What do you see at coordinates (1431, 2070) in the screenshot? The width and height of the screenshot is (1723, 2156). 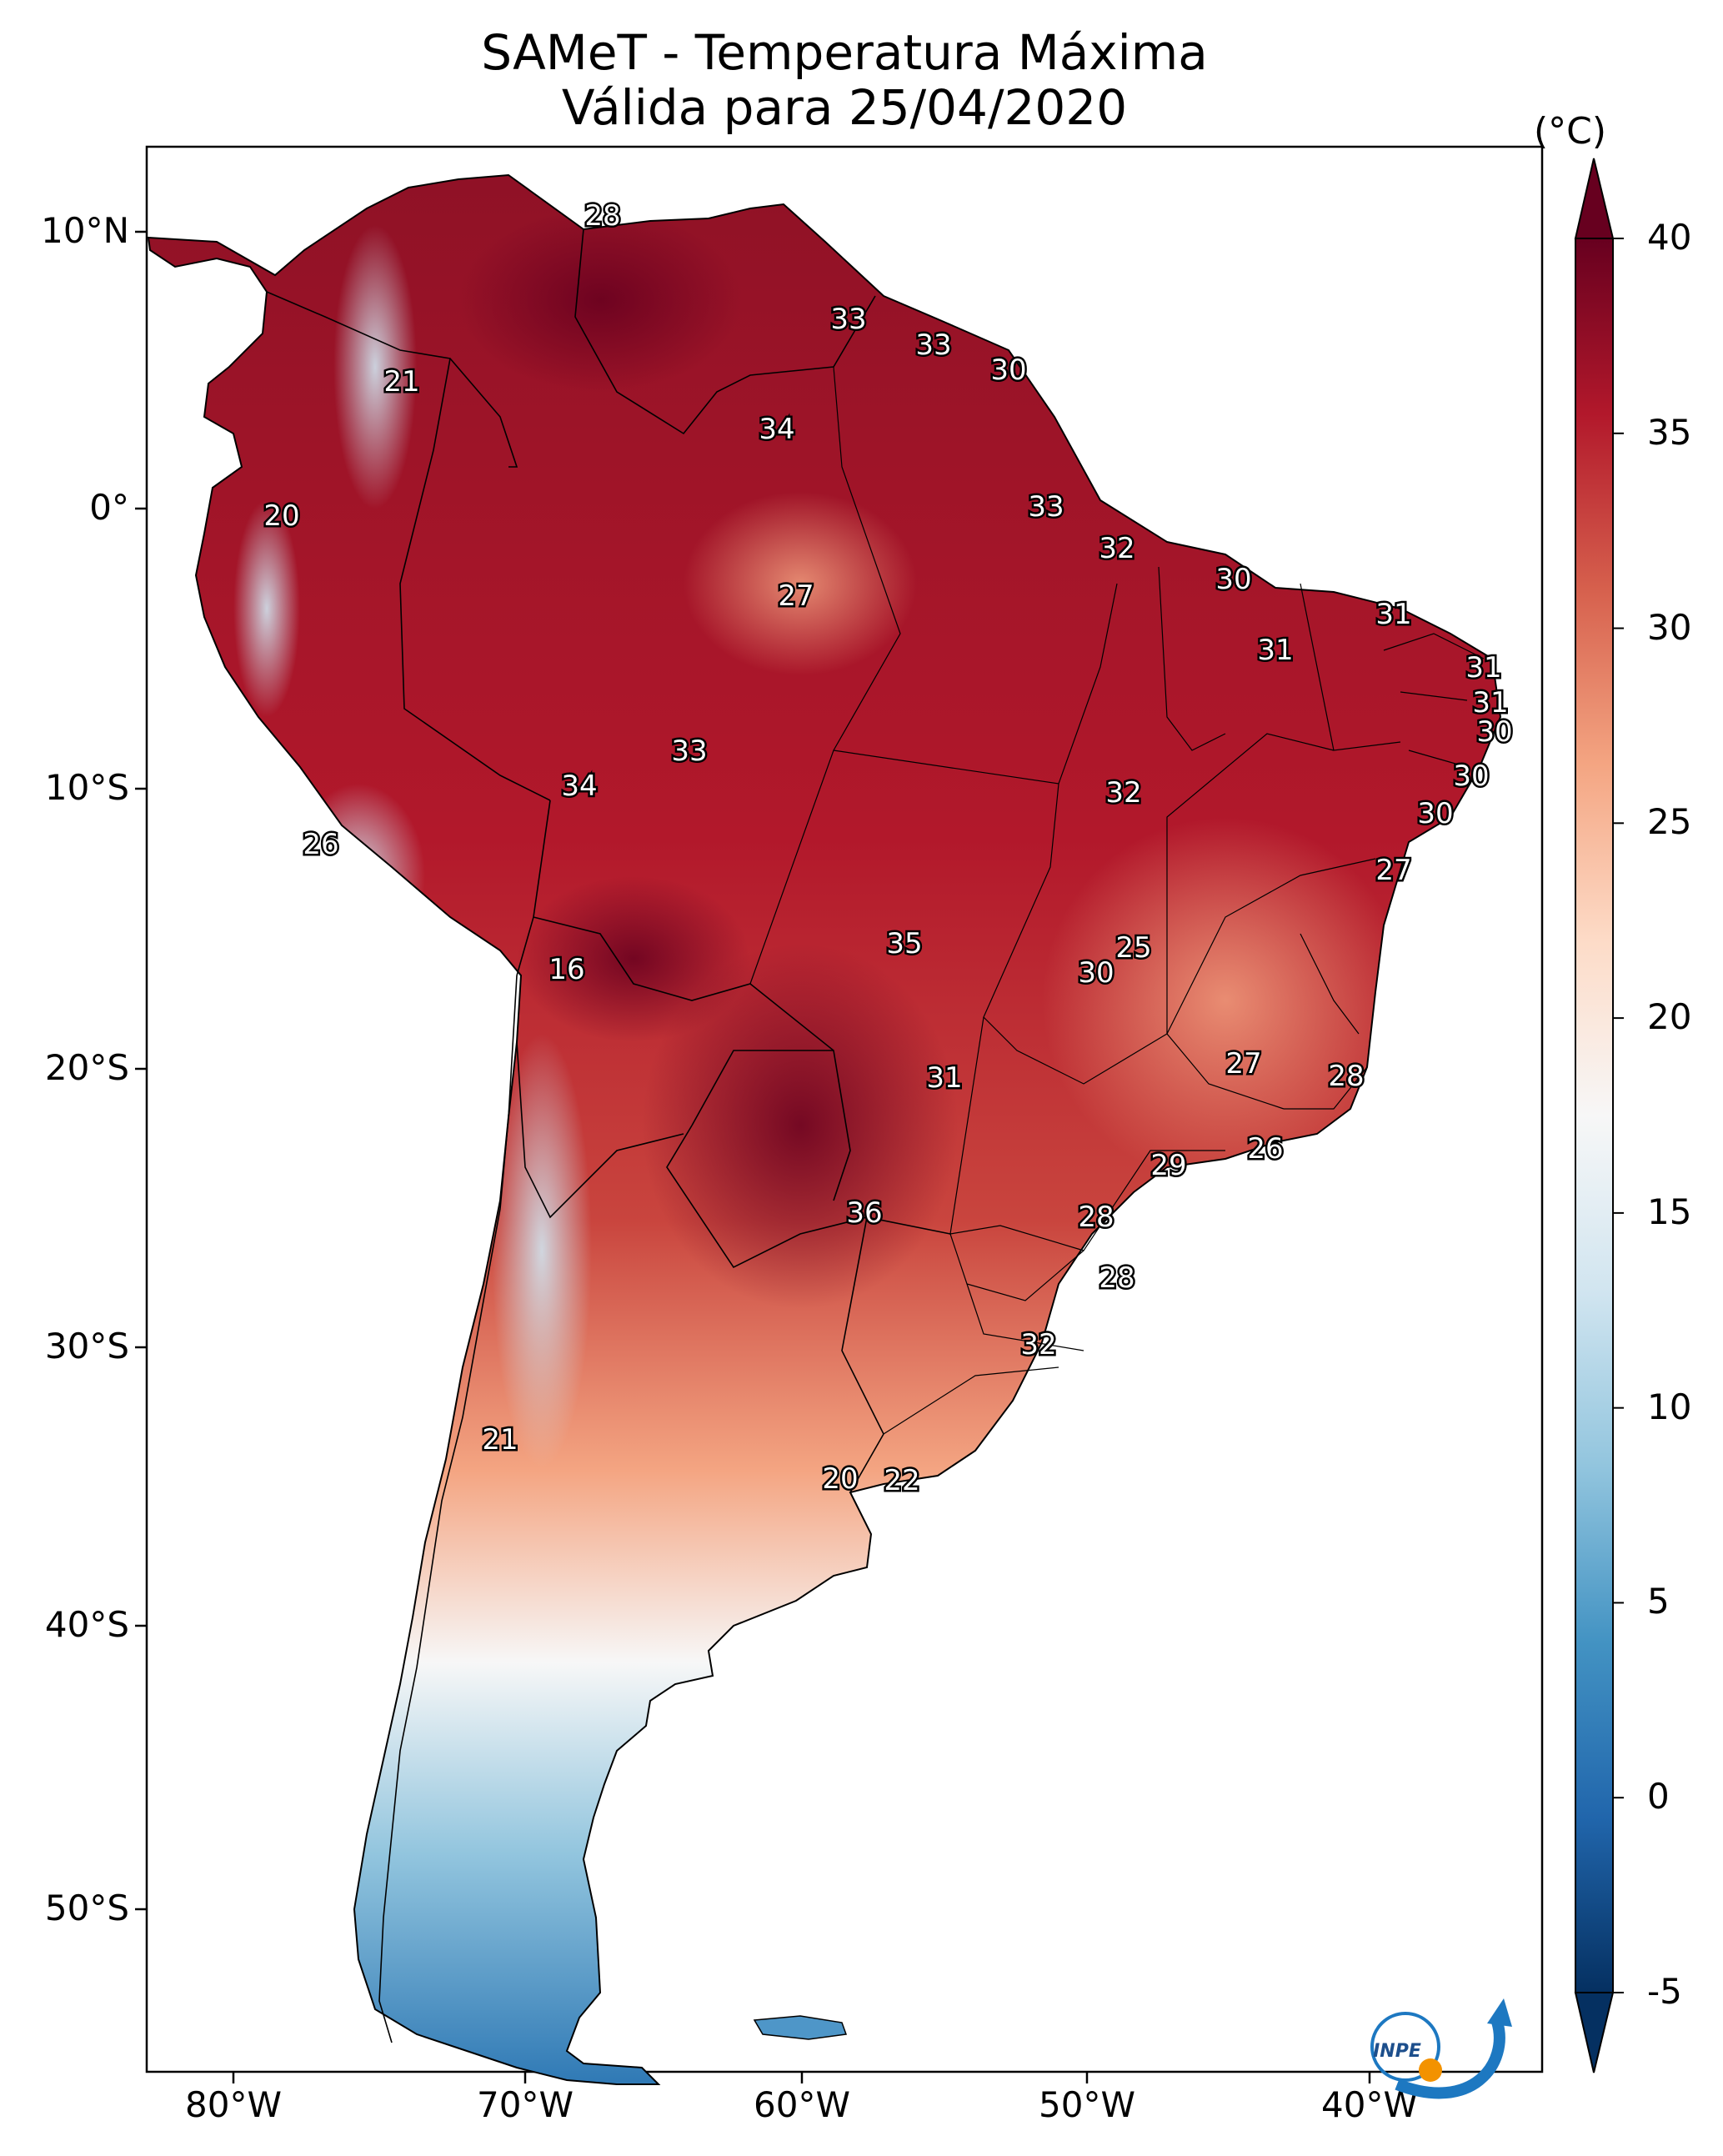 I see `logo-sun` at bounding box center [1431, 2070].